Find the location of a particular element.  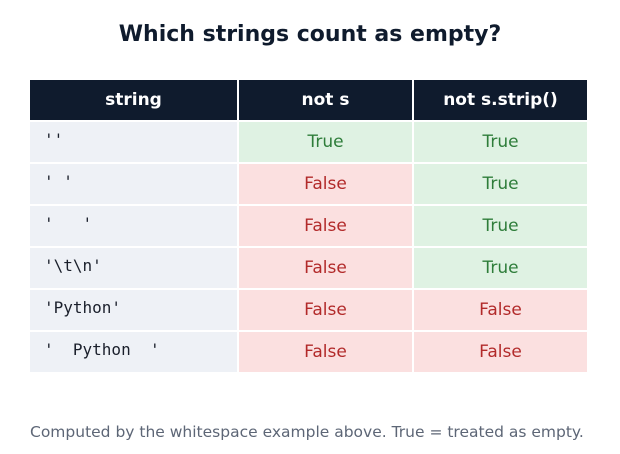

string-cell: '' is located at coordinates (133, 142).